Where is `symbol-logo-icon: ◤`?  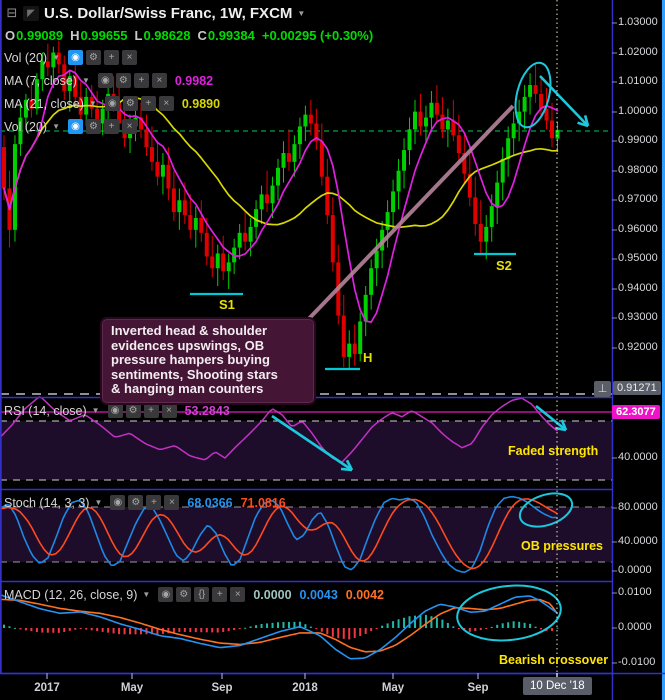
symbol-logo-icon: ◤ is located at coordinates (31, 13).